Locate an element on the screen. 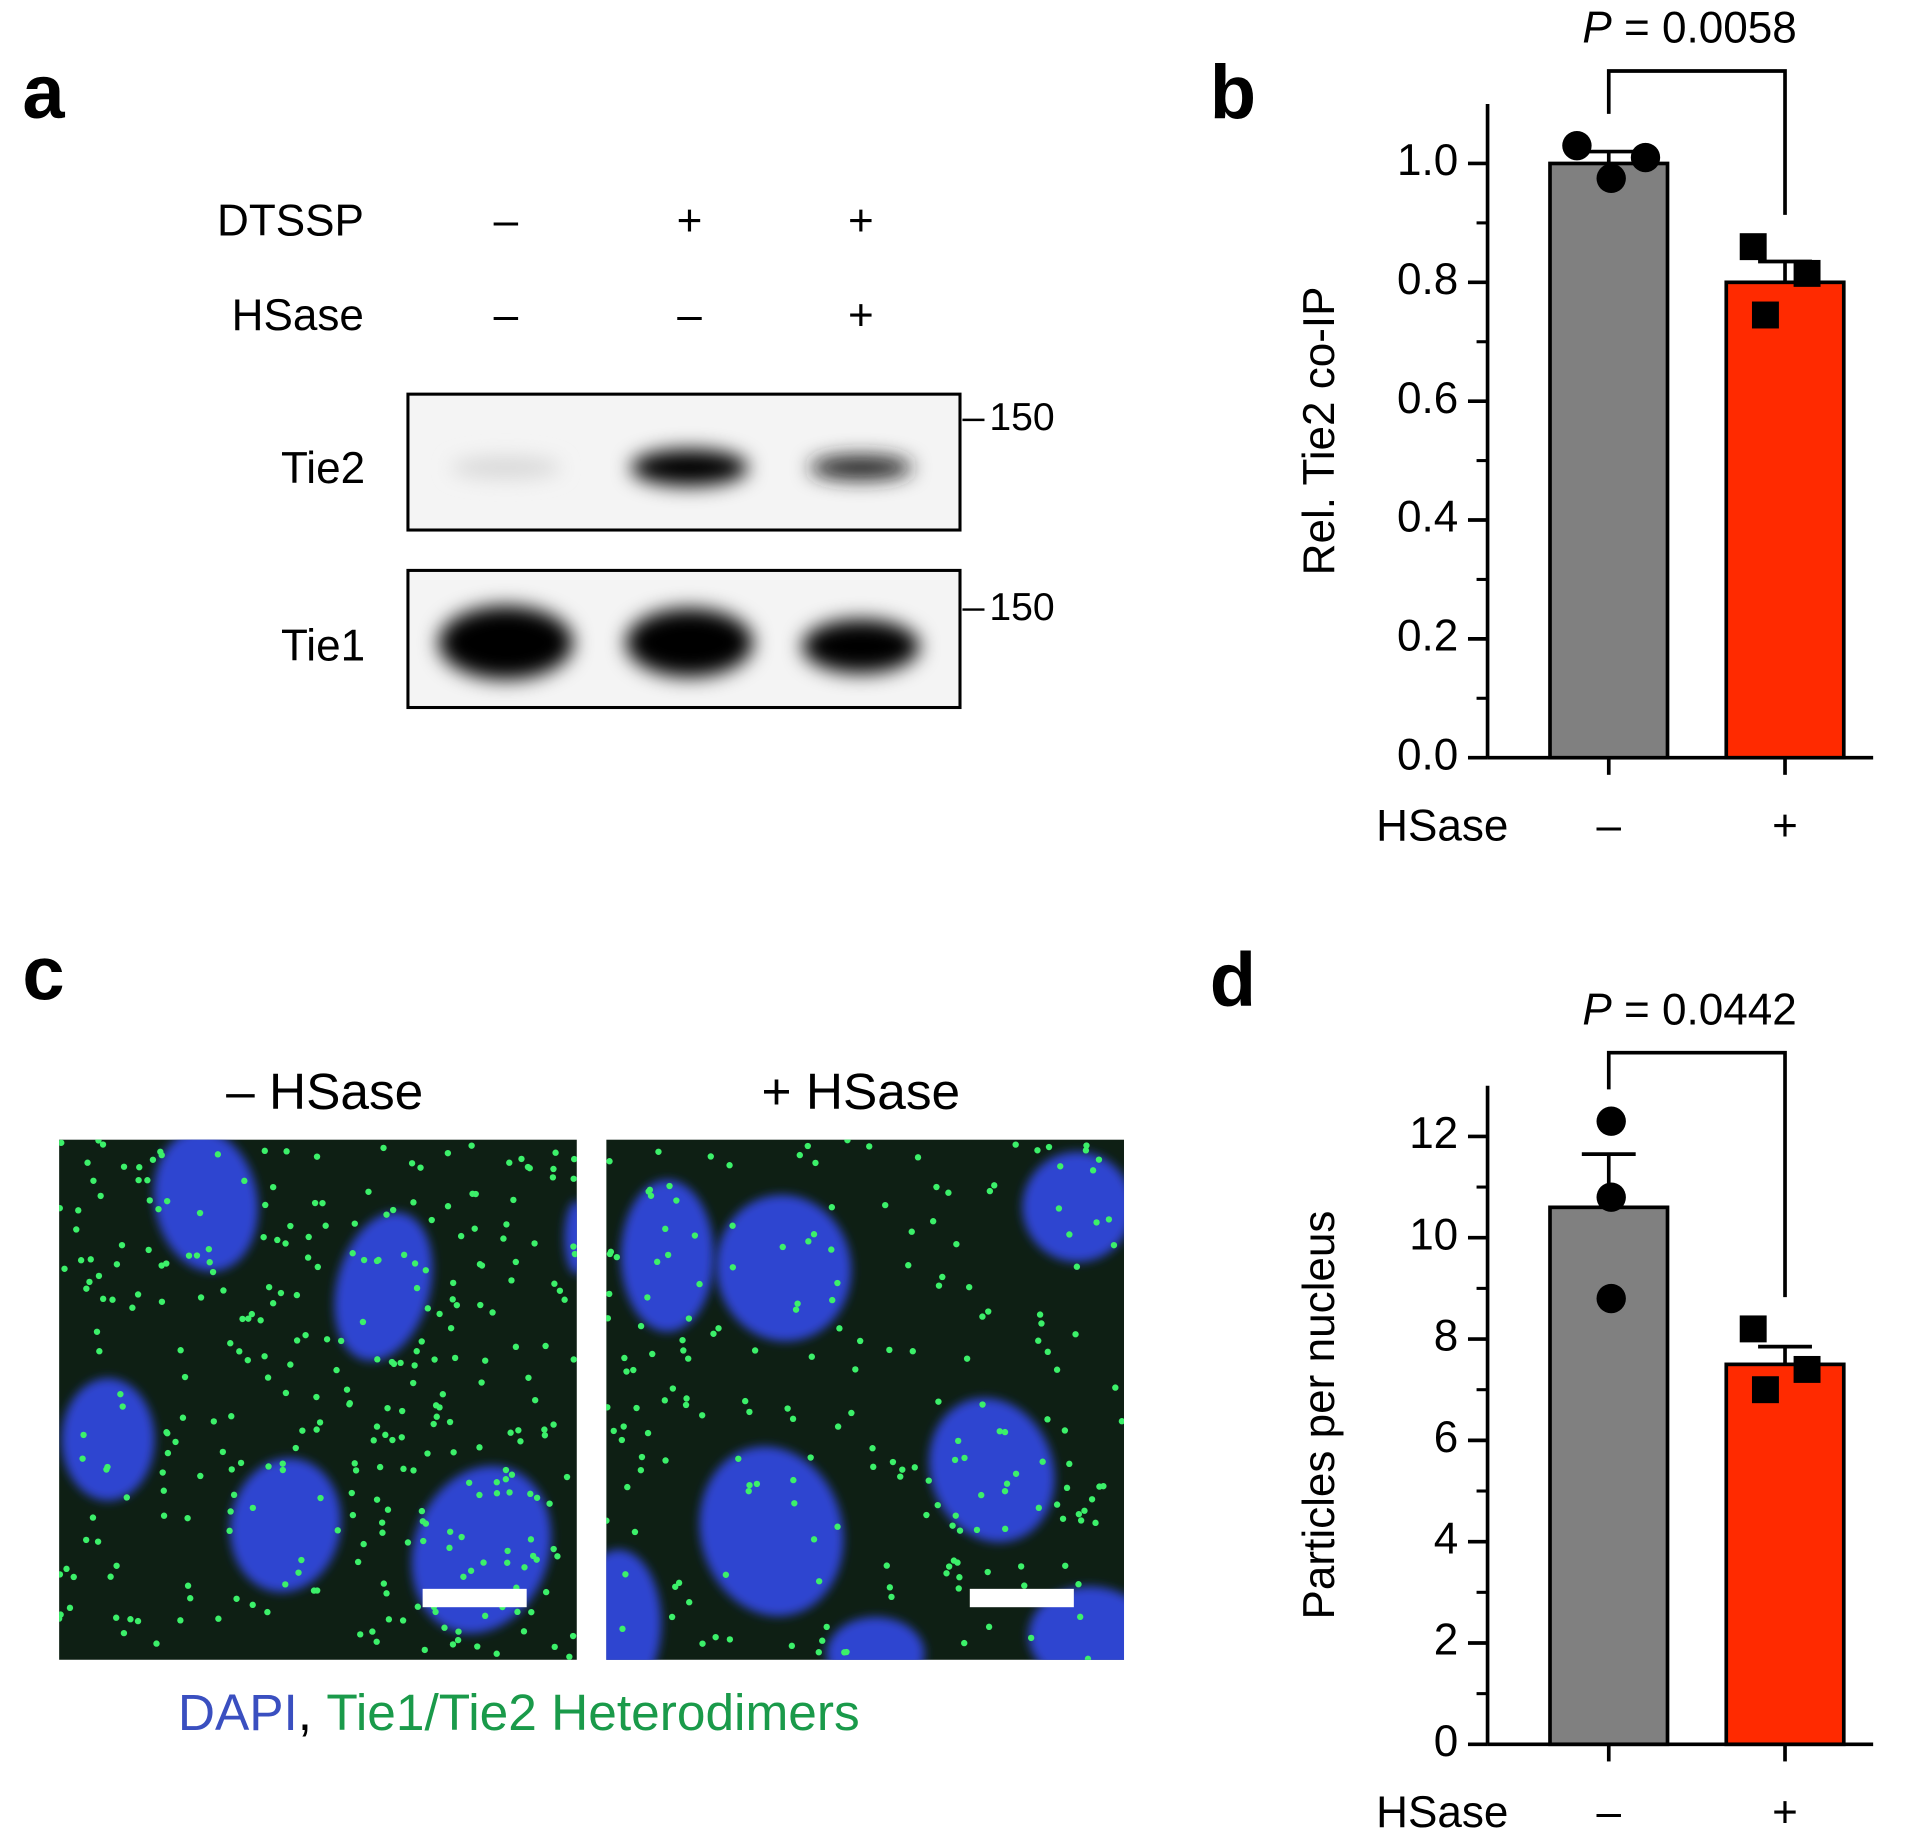 The width and height of the screenshot is (1920, 1841). annotation: P = 0.0442 is located at coordinates (1689, 1009).